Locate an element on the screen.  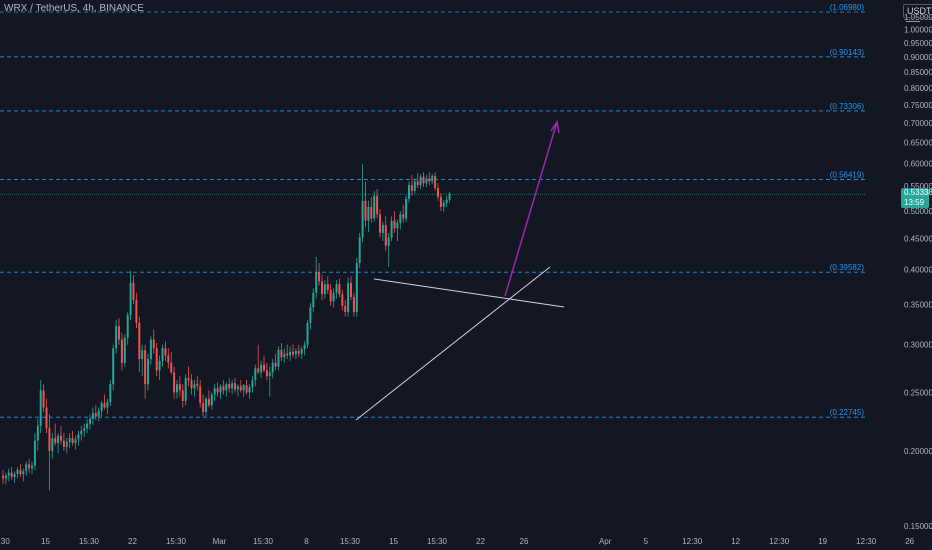
x-tick-label: 5 is located at coordinates (646, 541).